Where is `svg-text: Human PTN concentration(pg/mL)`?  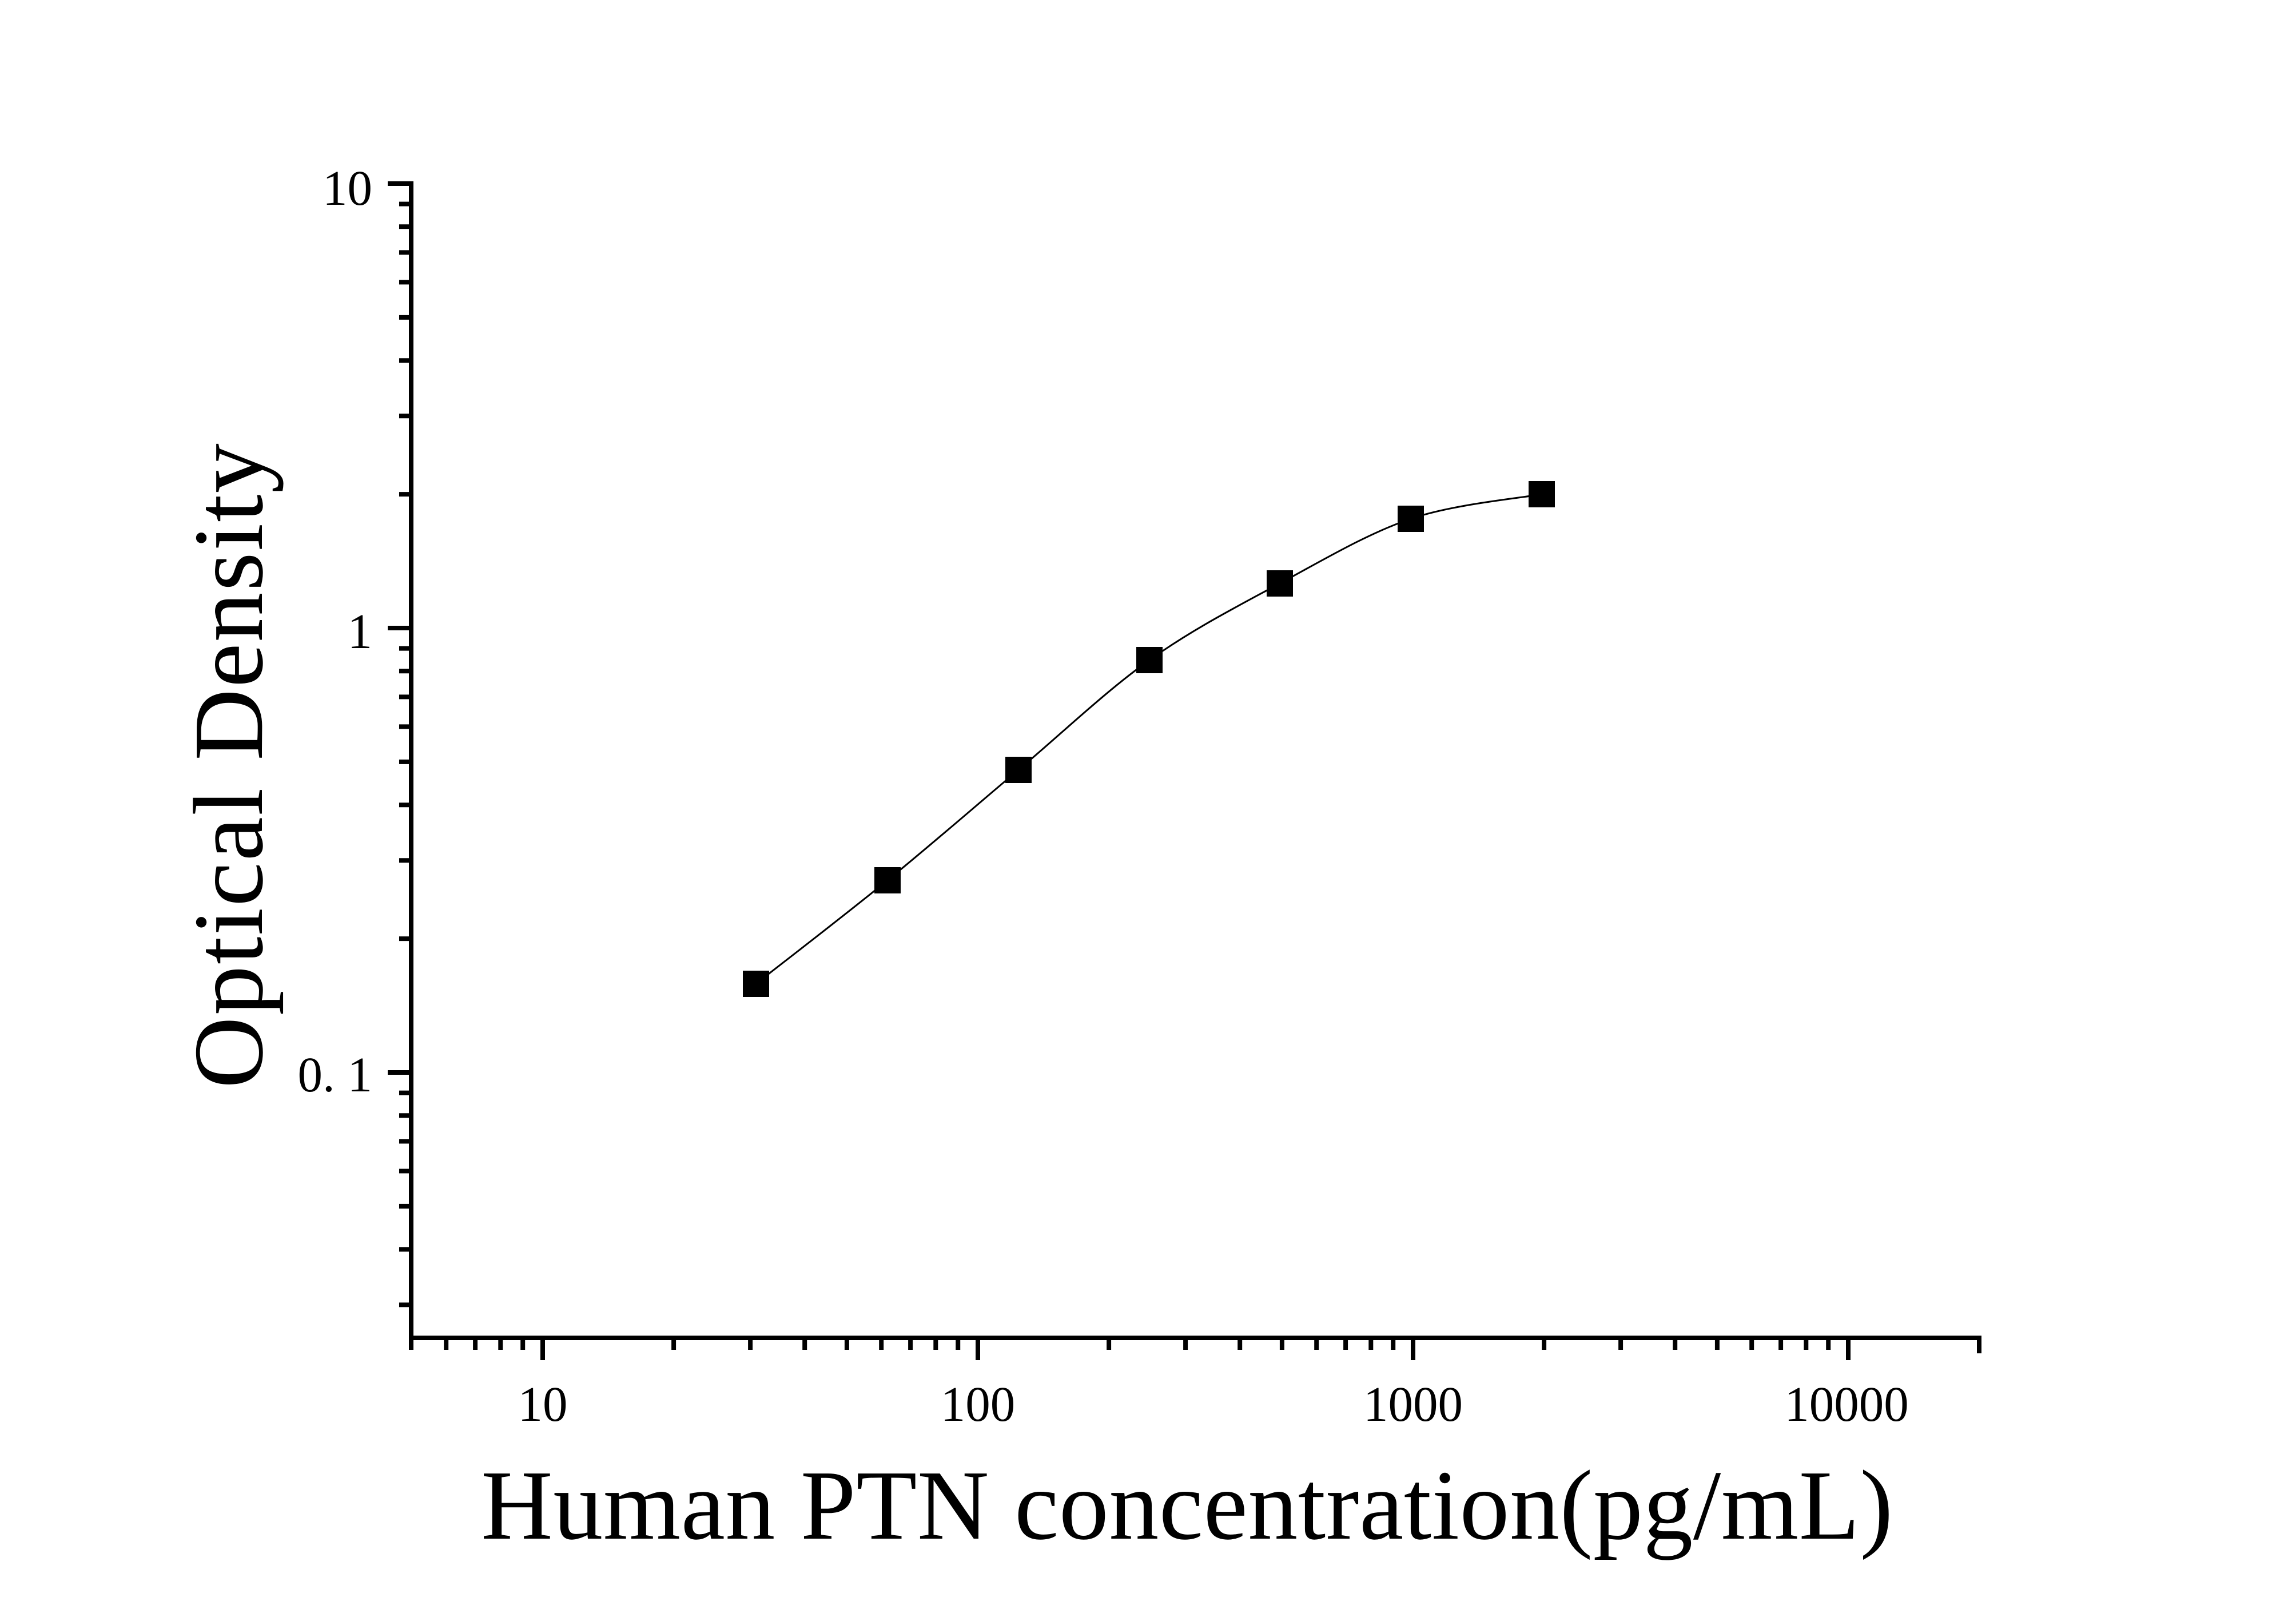 svg-text: Human PTN concentration(pg/mL) is located at coordinates (1187, 1505).